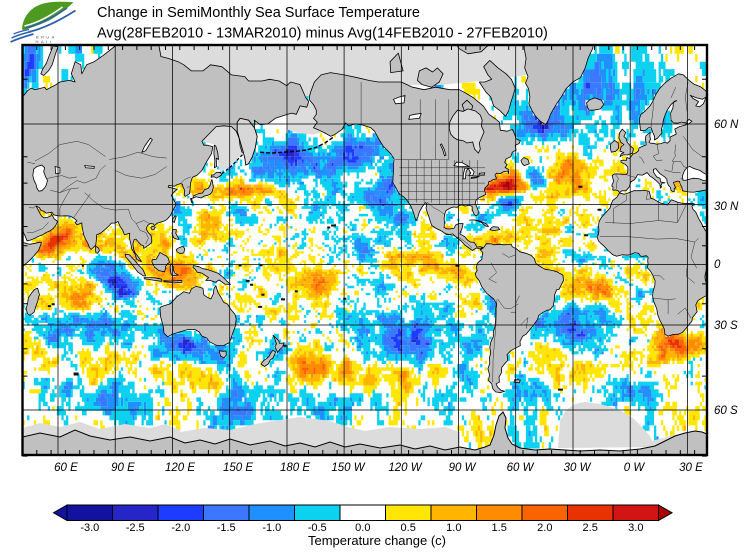  I want to click on svg-text: 0, so click(717, 265).